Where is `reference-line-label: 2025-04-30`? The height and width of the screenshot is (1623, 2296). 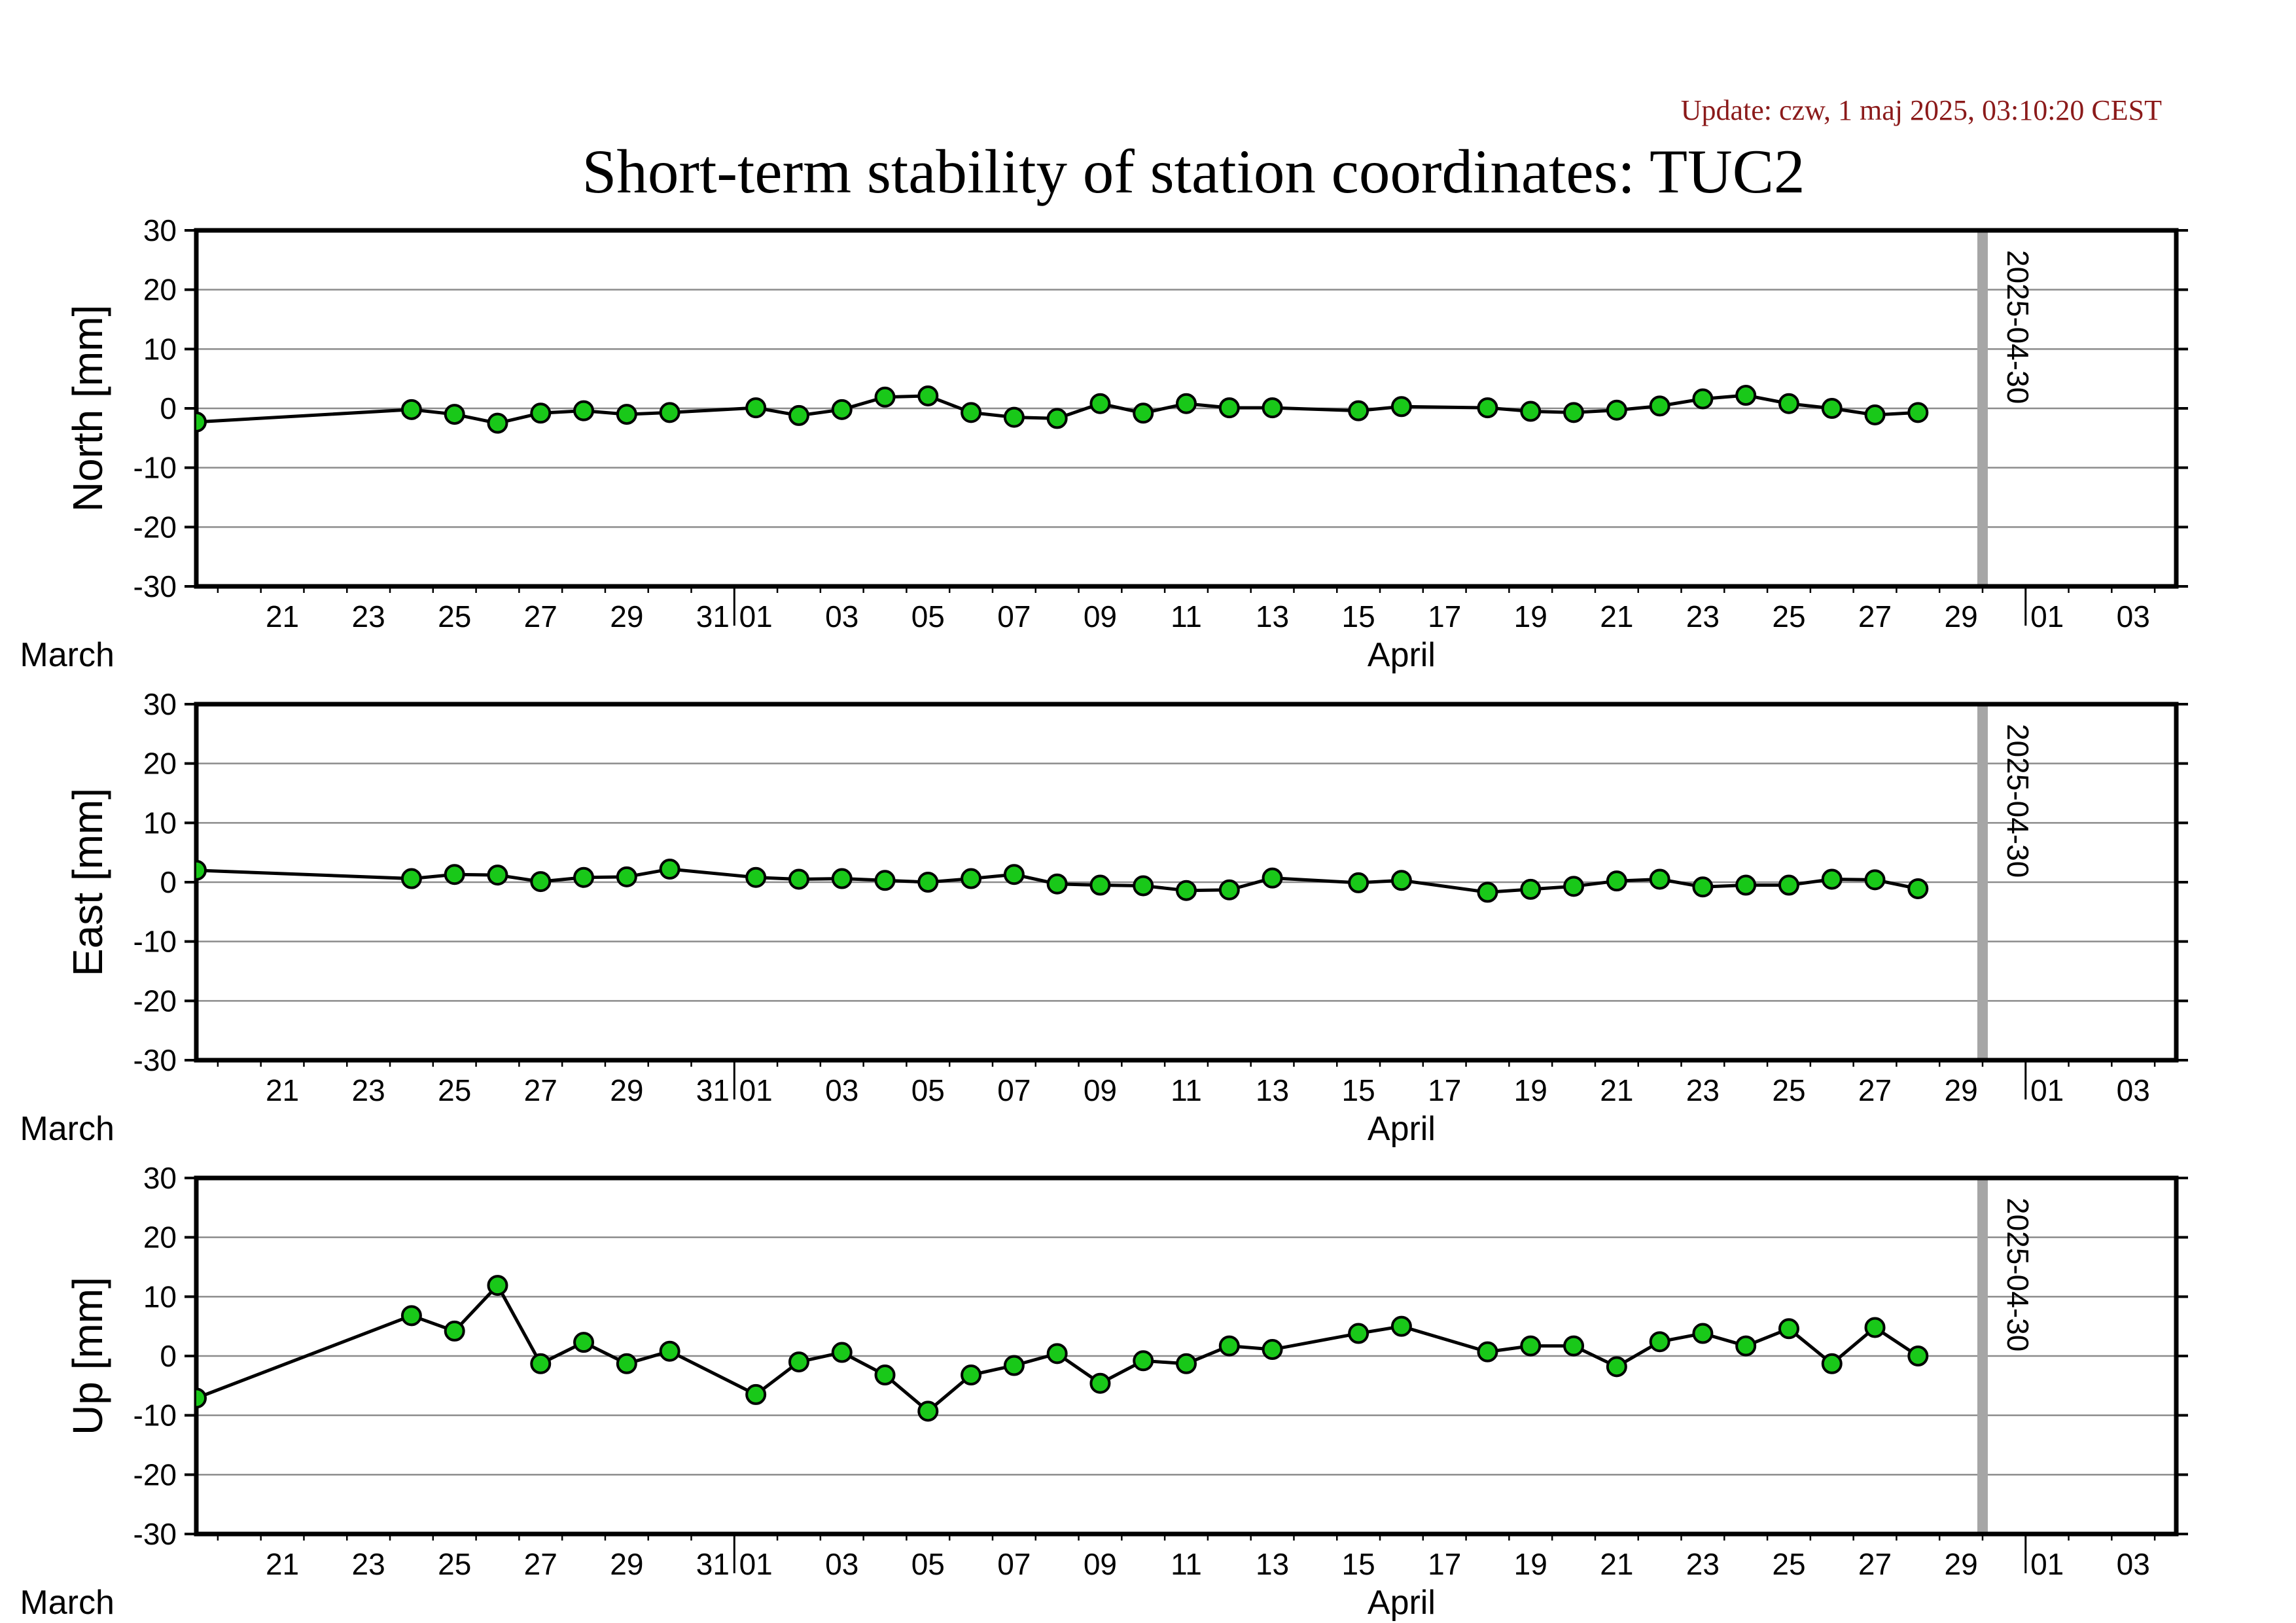 reference-line-label: 2025-04-30 is located at coordinates (2018, 1274).